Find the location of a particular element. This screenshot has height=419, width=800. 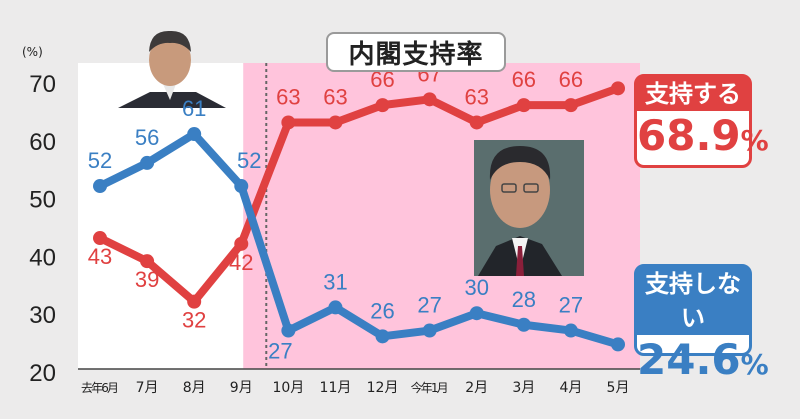

data-label: 42 is located at coordinates (241, 262).